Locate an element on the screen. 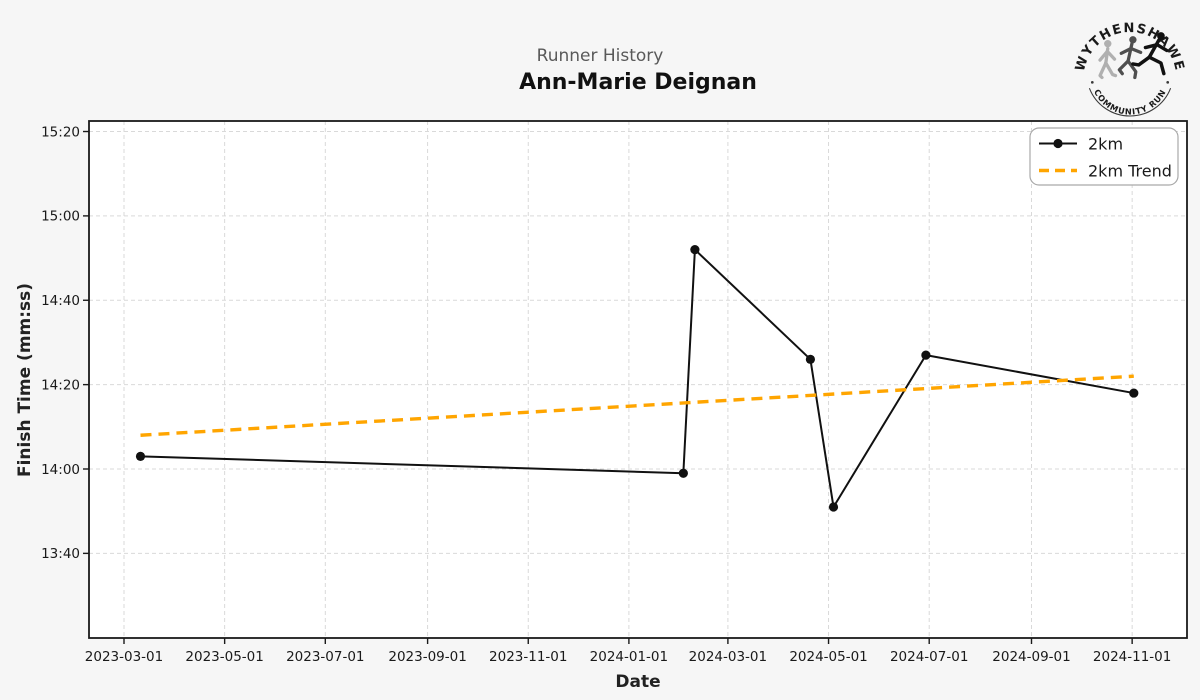  x-tick-label: 2023-07-01 is located at coordinates (325, 657).